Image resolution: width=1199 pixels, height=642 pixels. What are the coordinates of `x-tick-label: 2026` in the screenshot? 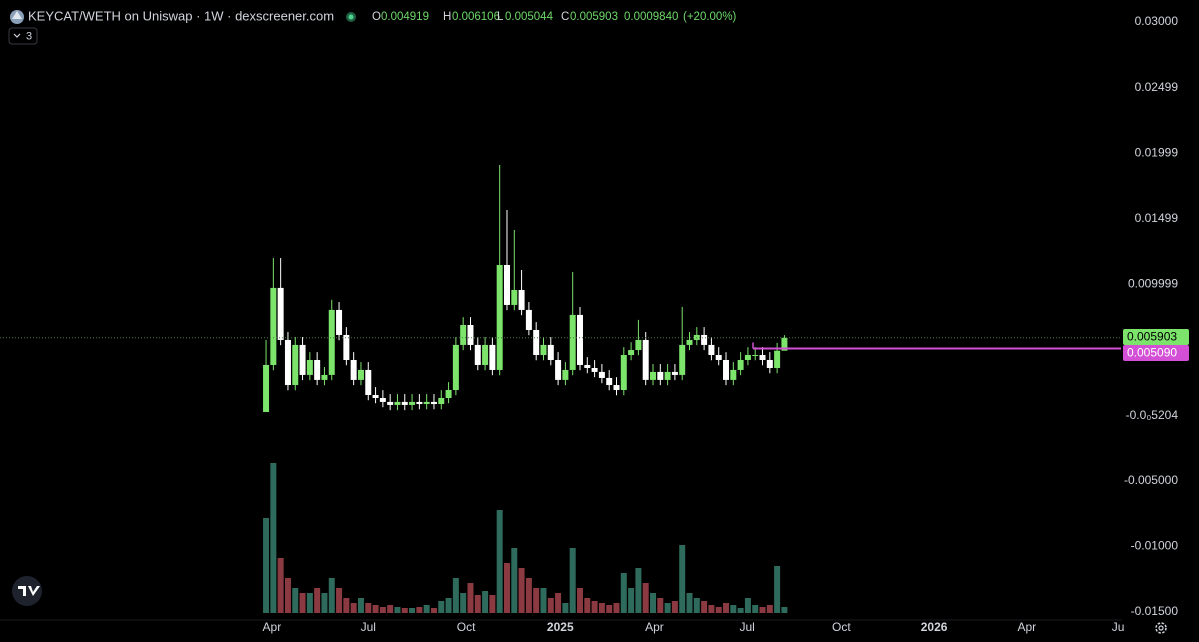 It's located at (934, 627).